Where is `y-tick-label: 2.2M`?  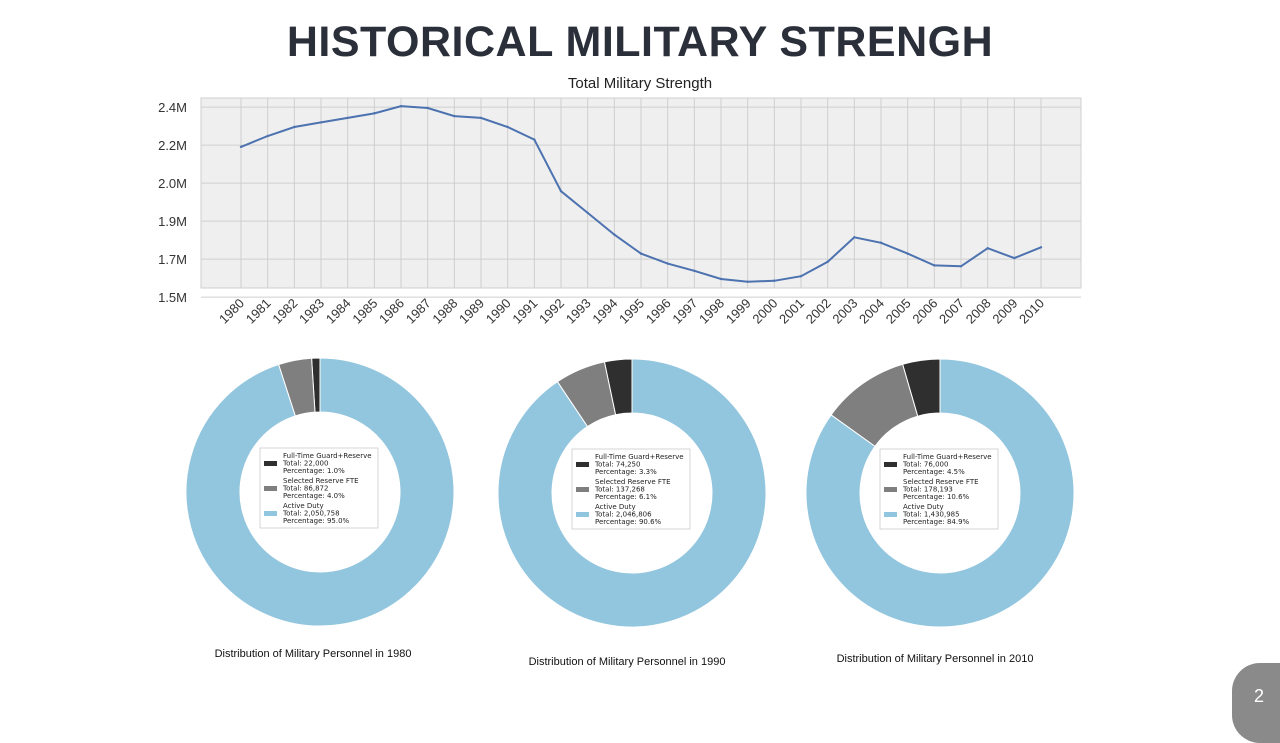
y-tick-label: 2.2M is located at coordinates (172, 145).